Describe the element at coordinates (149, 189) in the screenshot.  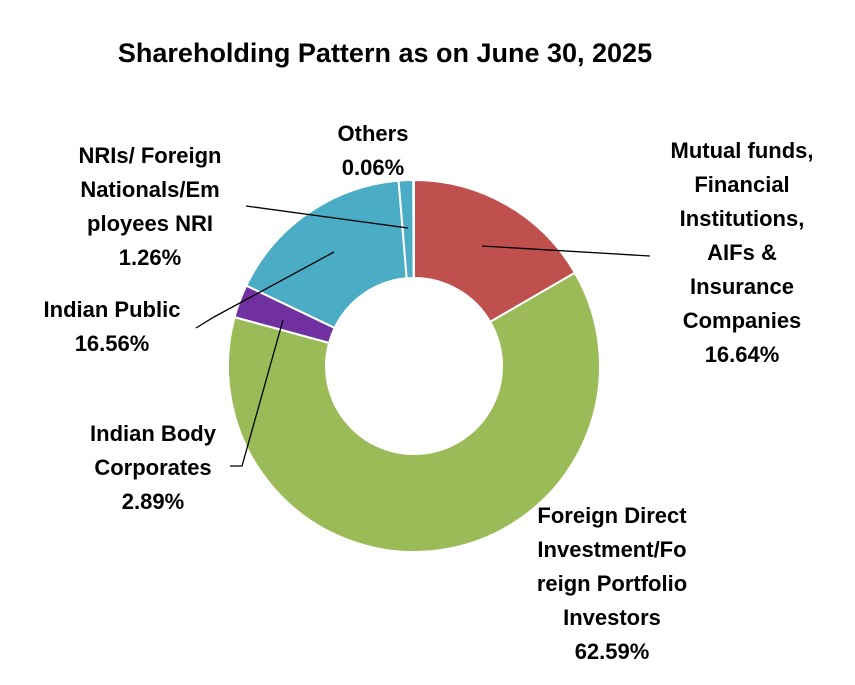
I see `slice-name-line: Nationals/Em` at that location.